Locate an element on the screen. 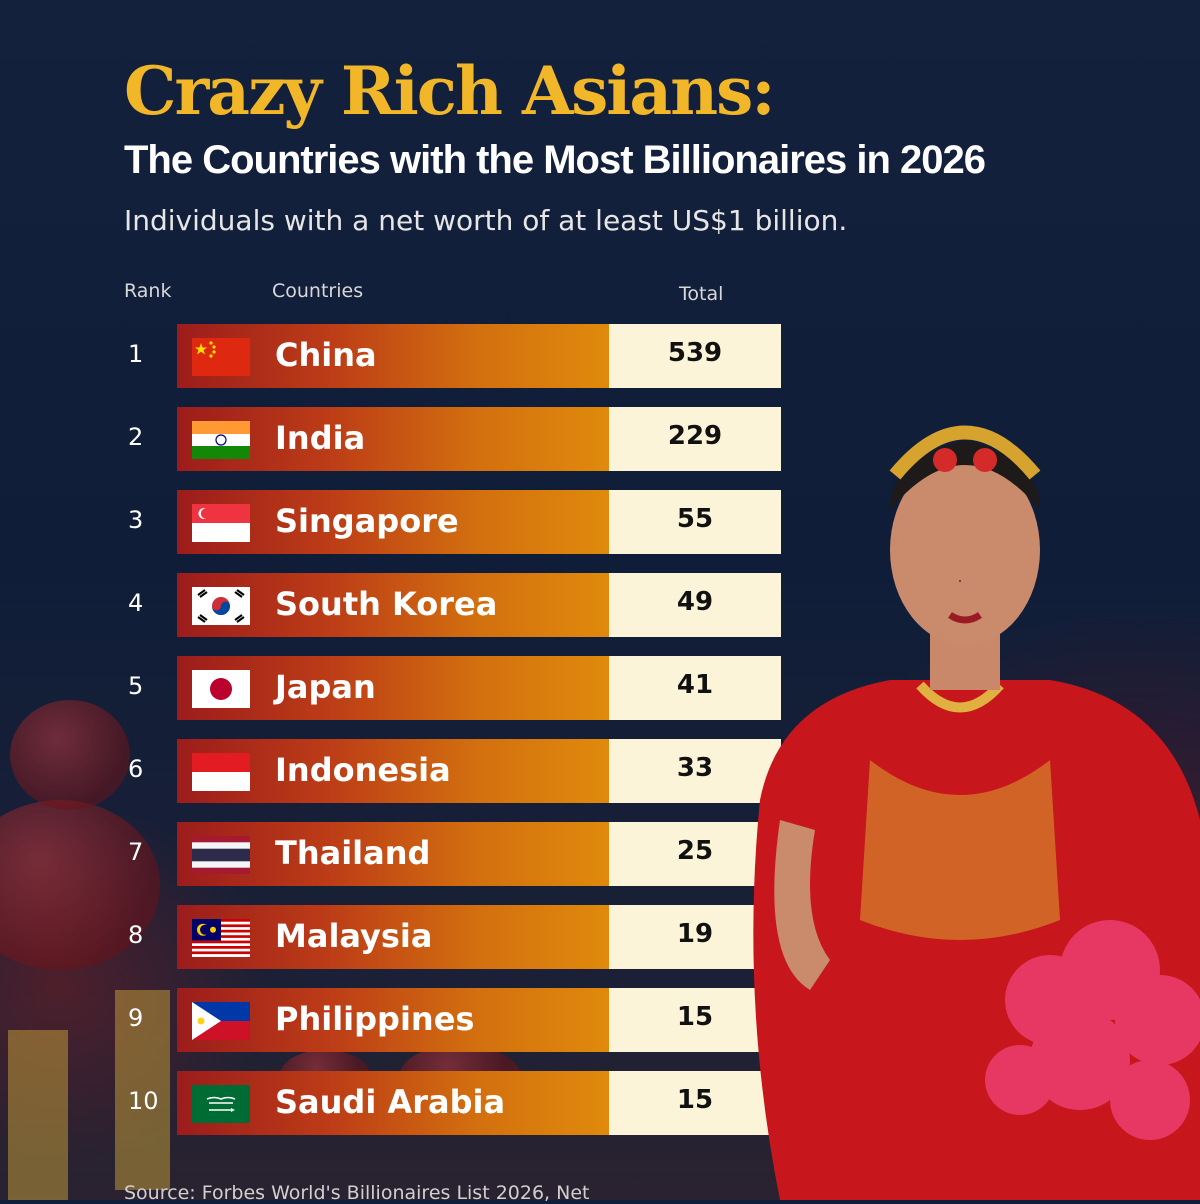 The image size is (1200, 1204). country-bar: India is located at coordinates (393, 439).